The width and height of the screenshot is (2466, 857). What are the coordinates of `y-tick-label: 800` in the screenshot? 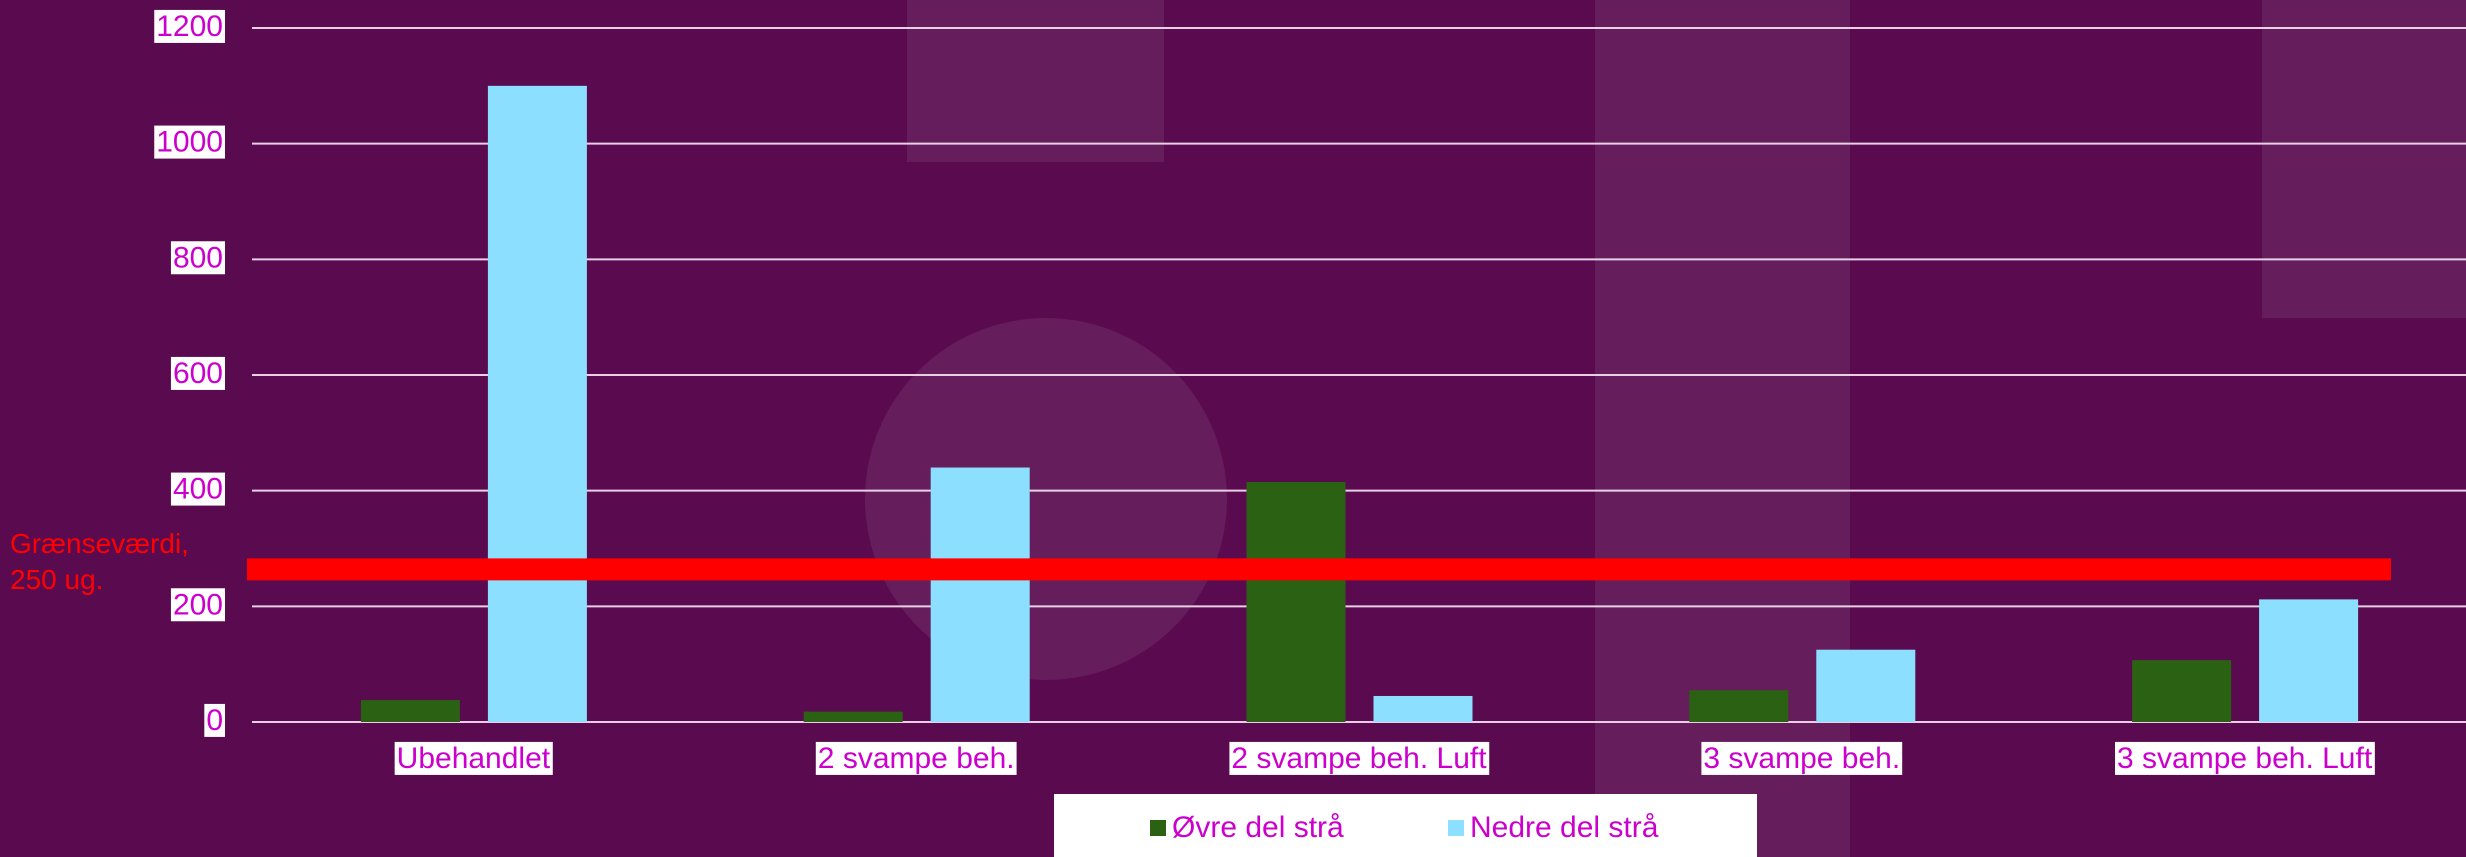 It's located at (198, 257).